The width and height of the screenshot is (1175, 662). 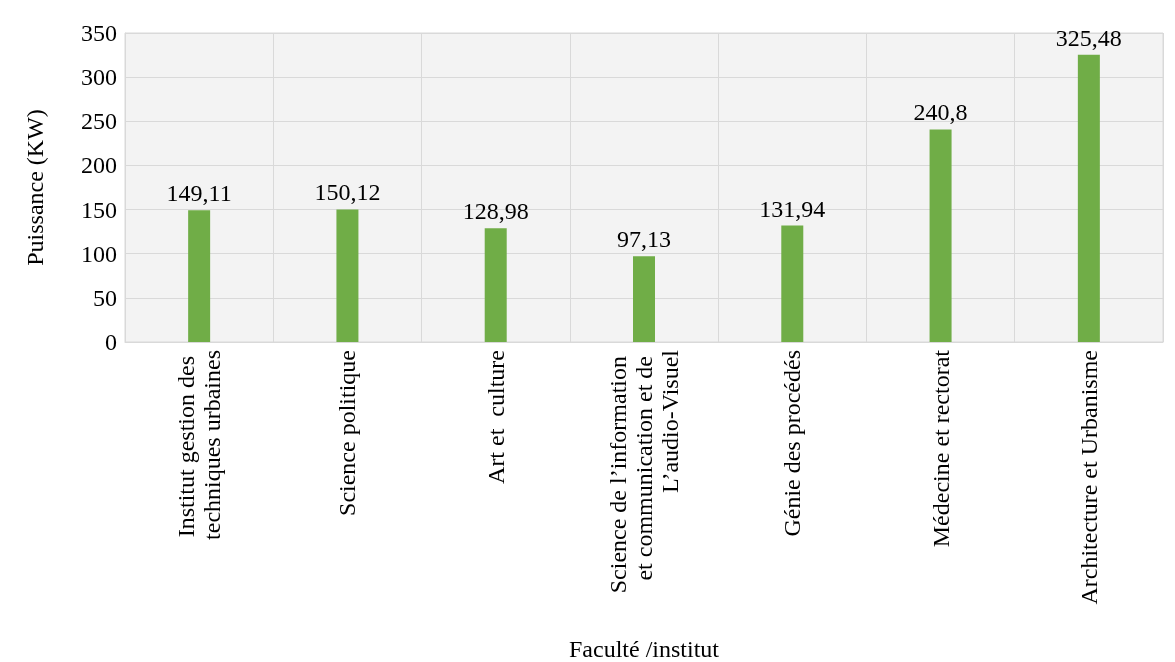 I want to click on x-tick-label: Science politique, so click(x=347, y=433).